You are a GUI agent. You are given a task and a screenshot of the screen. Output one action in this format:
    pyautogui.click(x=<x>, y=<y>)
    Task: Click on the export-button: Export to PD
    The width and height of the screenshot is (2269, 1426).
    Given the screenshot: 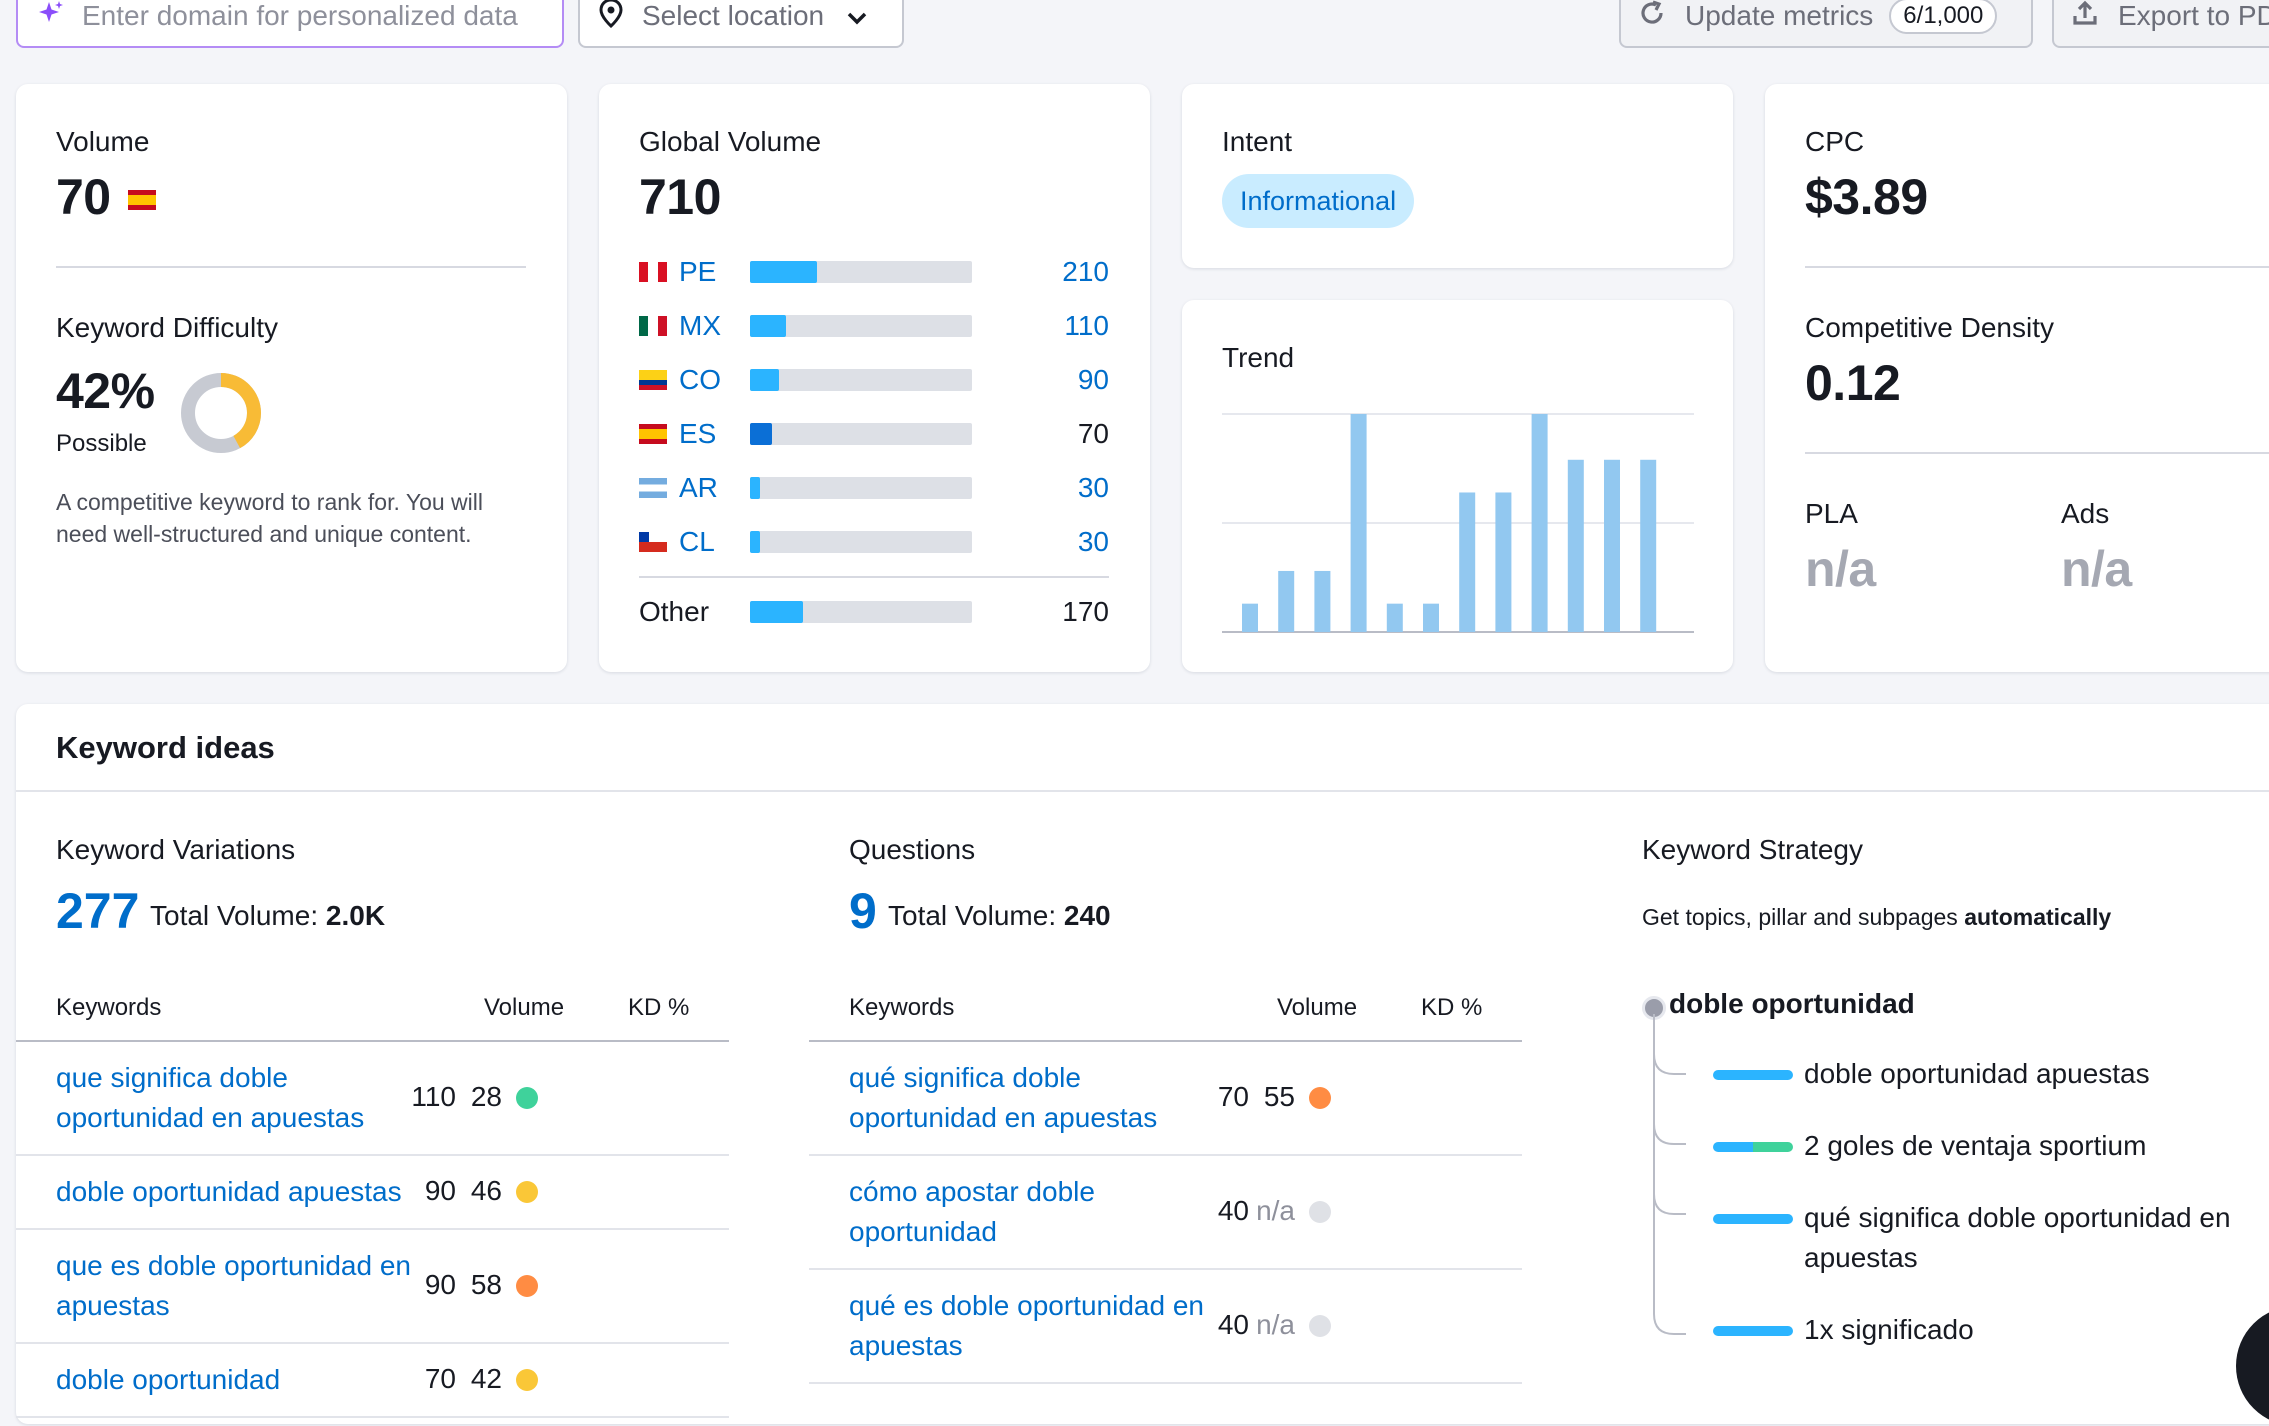 What is the action you would take?
    pyautogui.click(x=2160, y=24)
    